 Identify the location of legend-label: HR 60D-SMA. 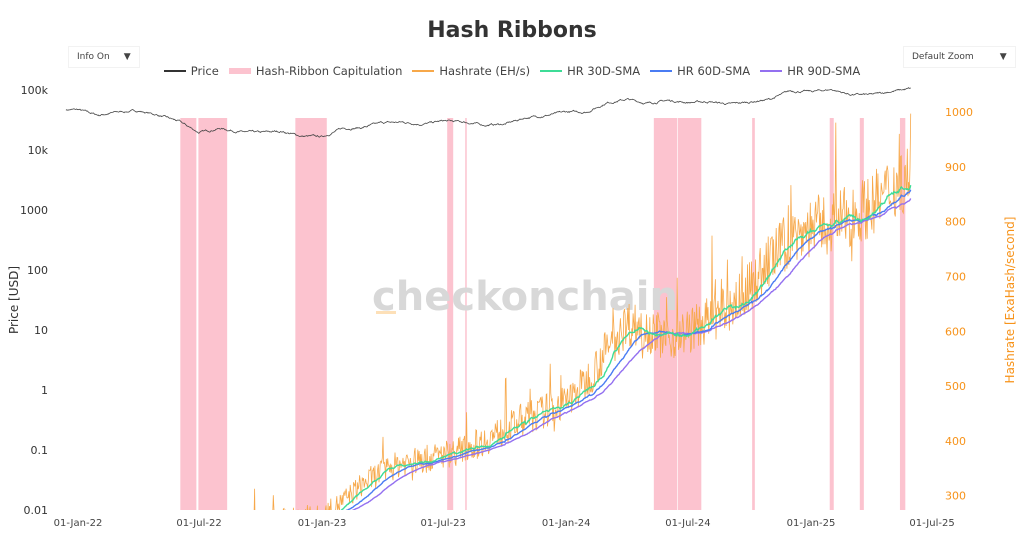
(714, 71).